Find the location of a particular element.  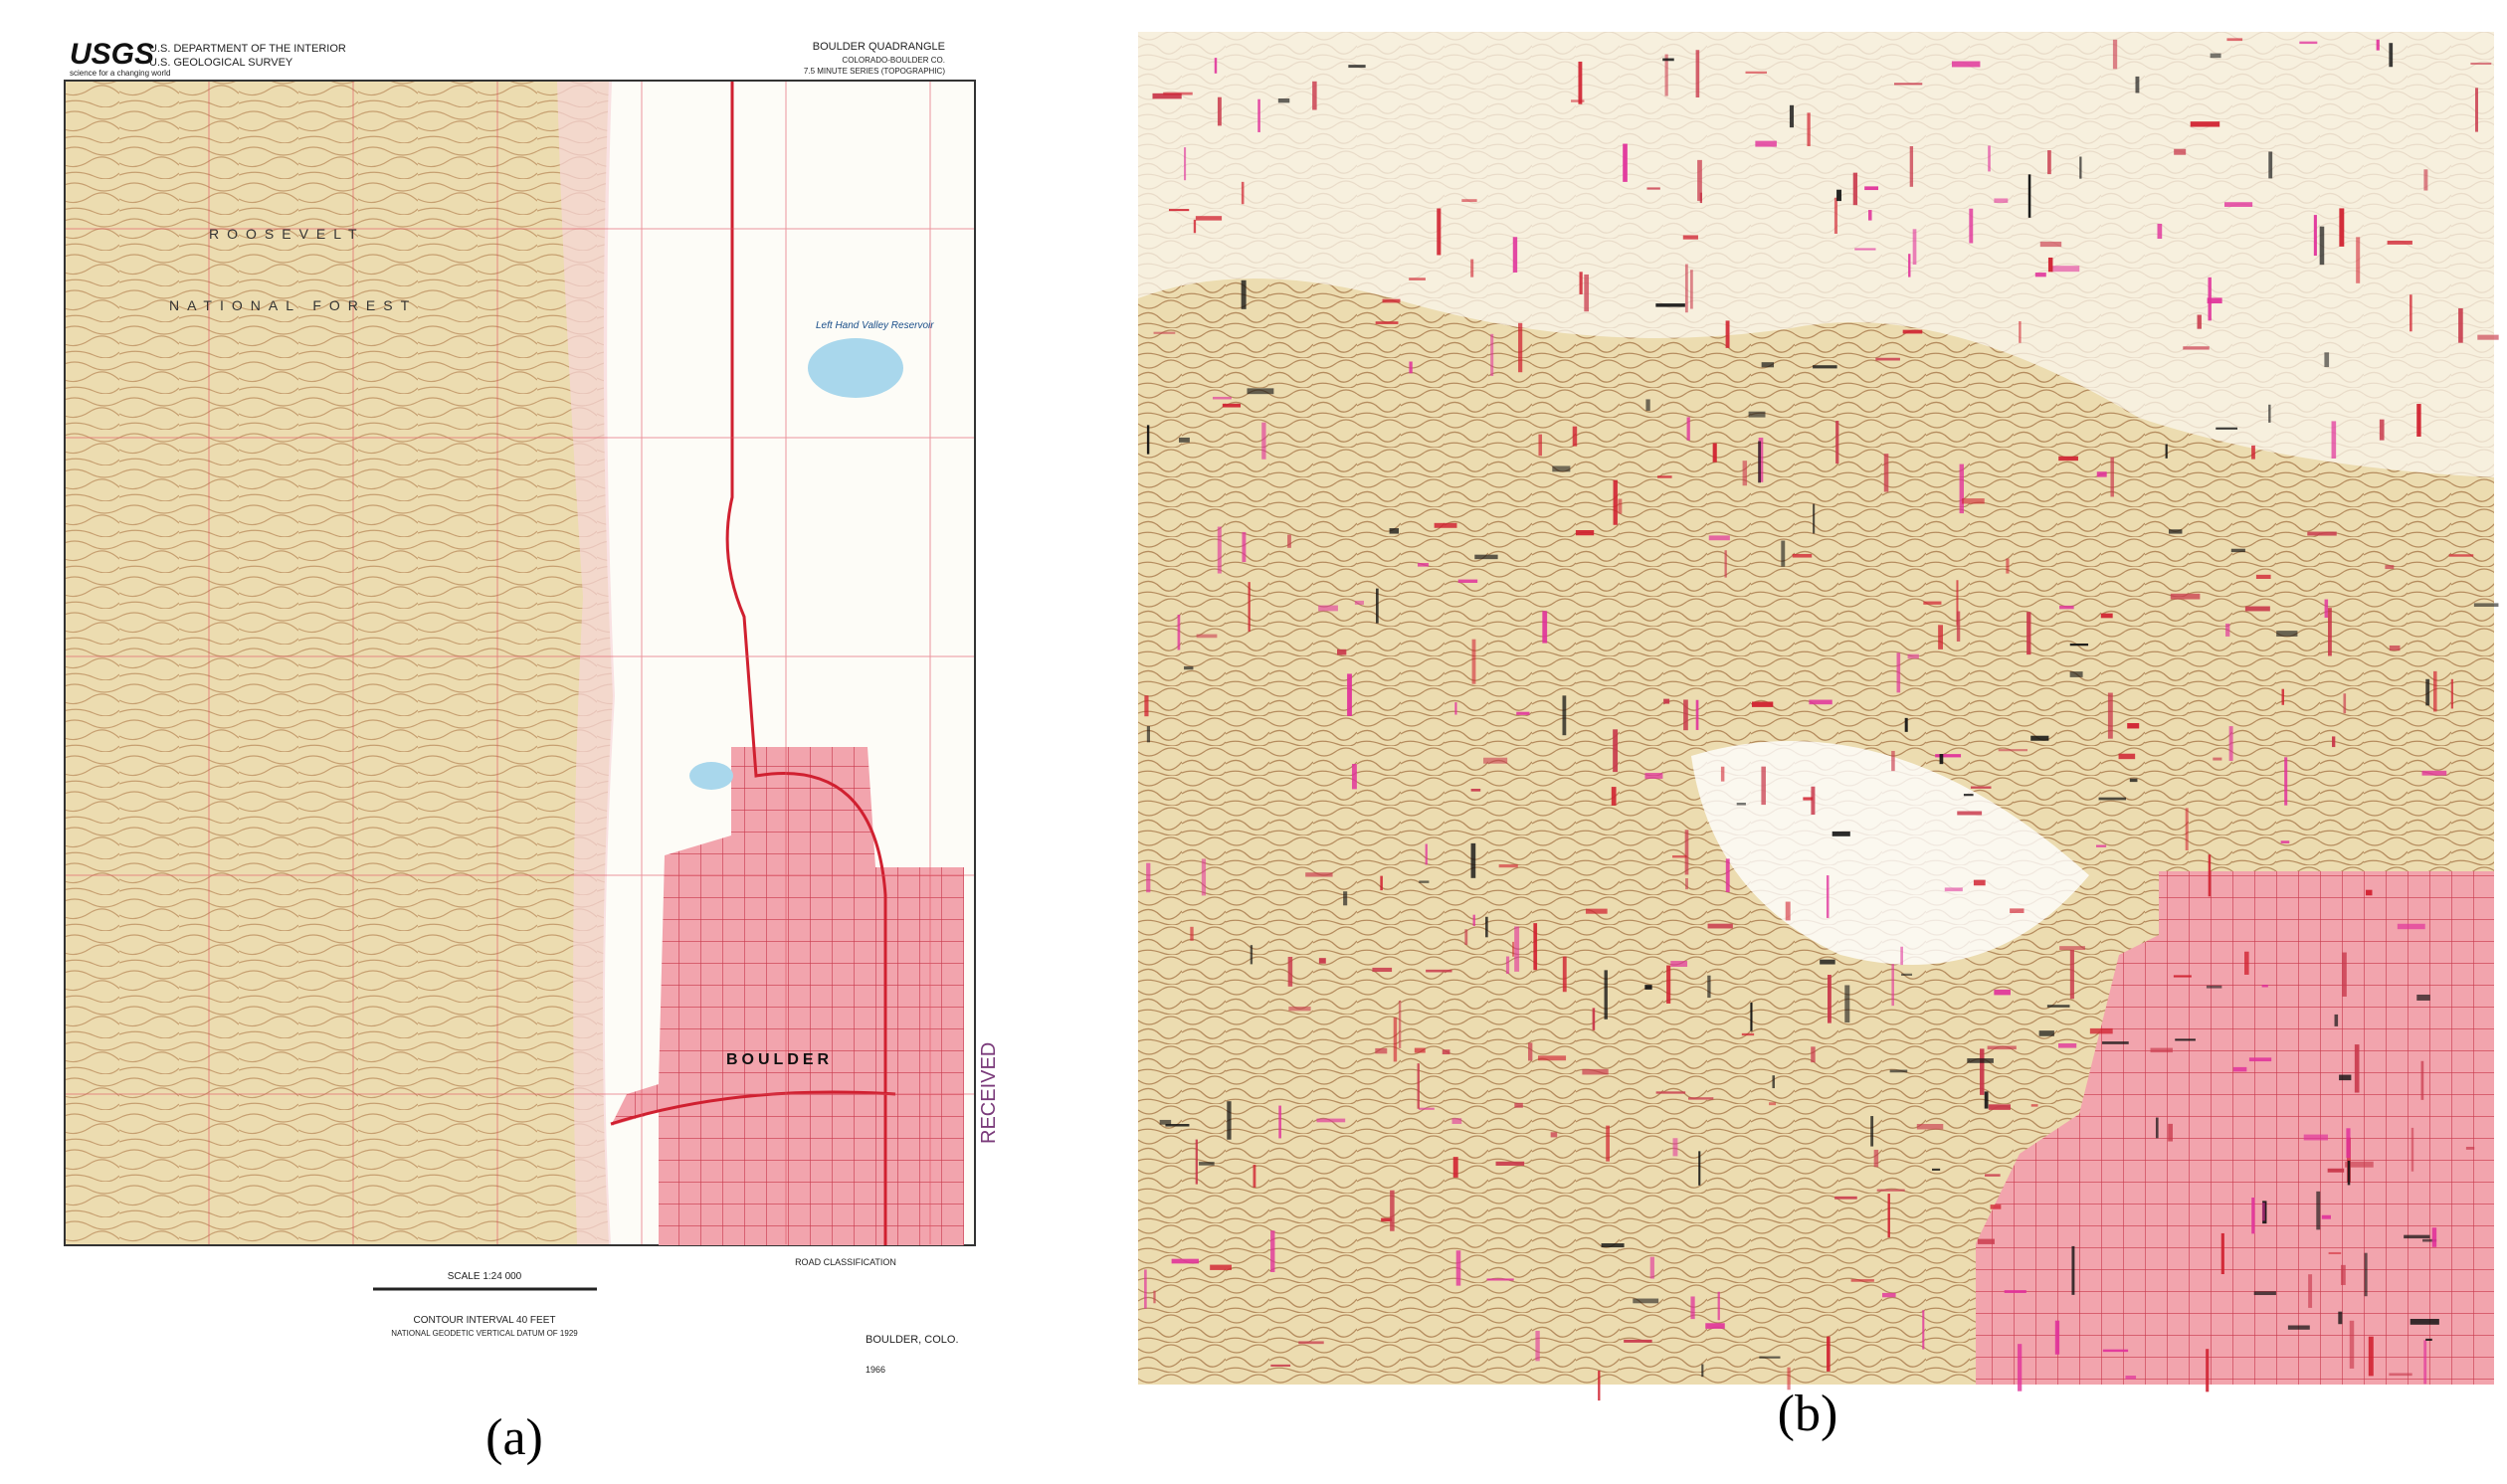

highway is located at coordinates (806, 664).